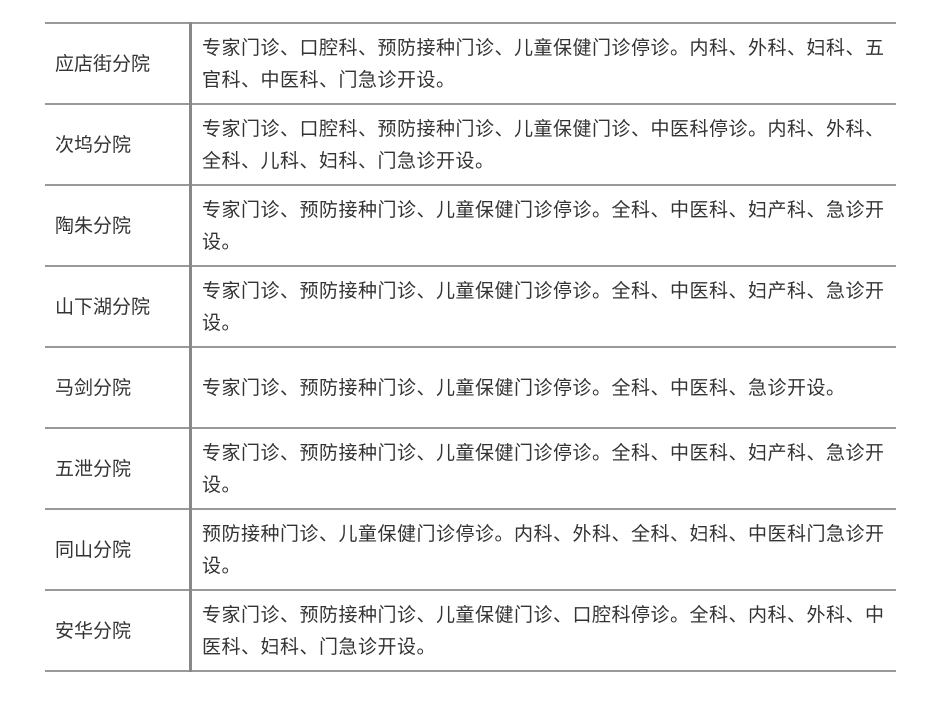 The width and height of the screenshot is (932, 705). Describe the element at coordinates (118, 63) in the screenshot. I see `branch-name: 应店街分院` at that location.